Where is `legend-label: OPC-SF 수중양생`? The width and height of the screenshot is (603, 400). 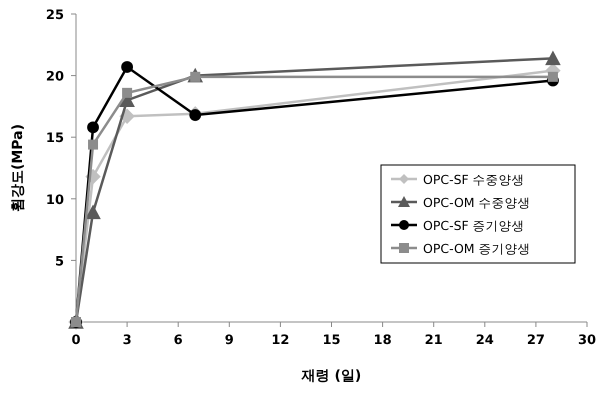 legend-label: OPC-SF 수중양생 is located at coordinates (474, 179).